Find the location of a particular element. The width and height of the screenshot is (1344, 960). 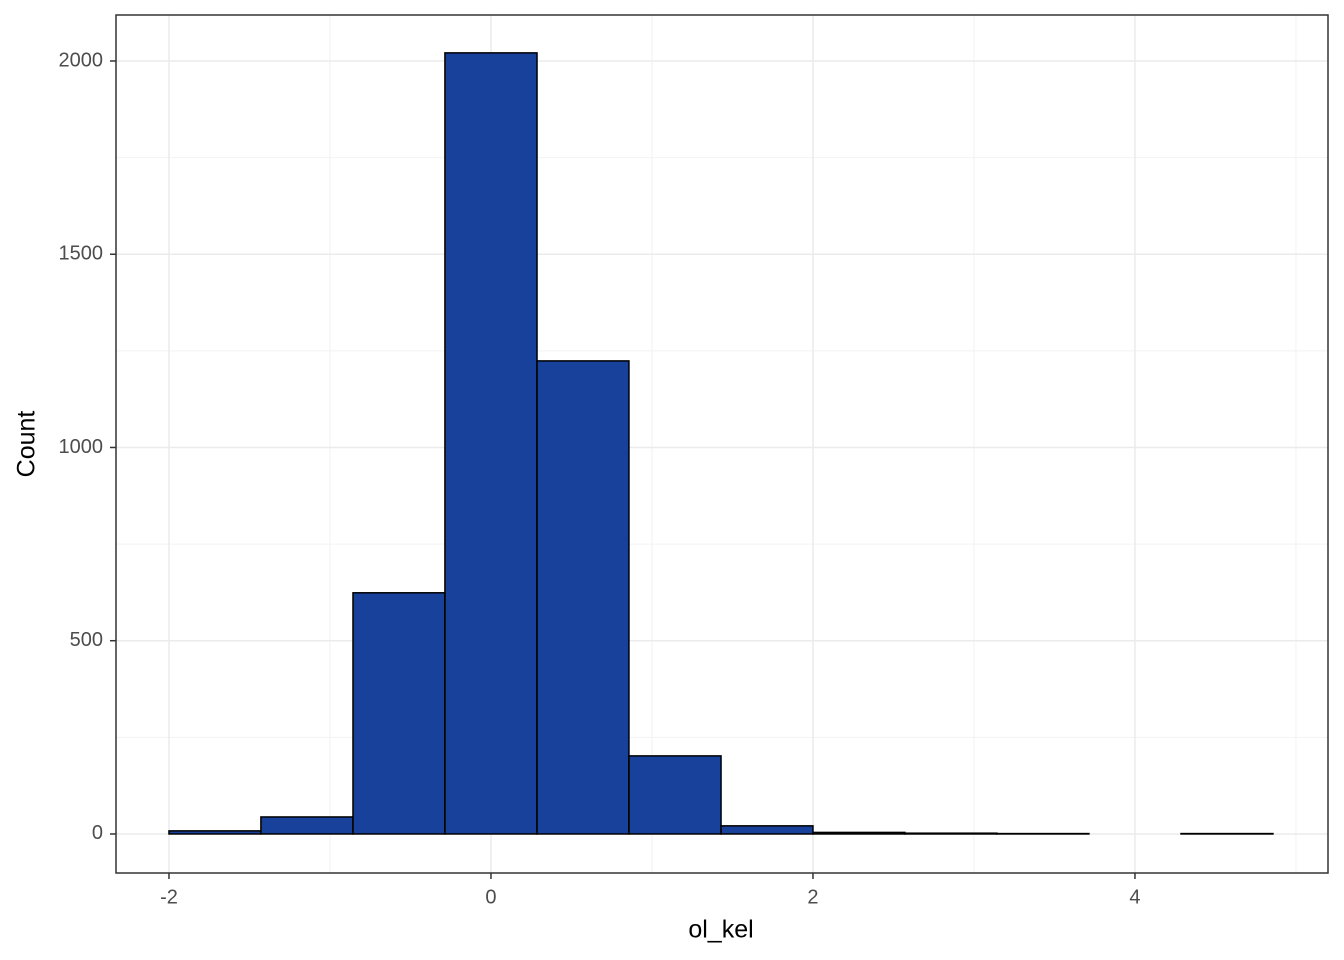

y-tick-label: 2000 is located at coordinates (81, 60).